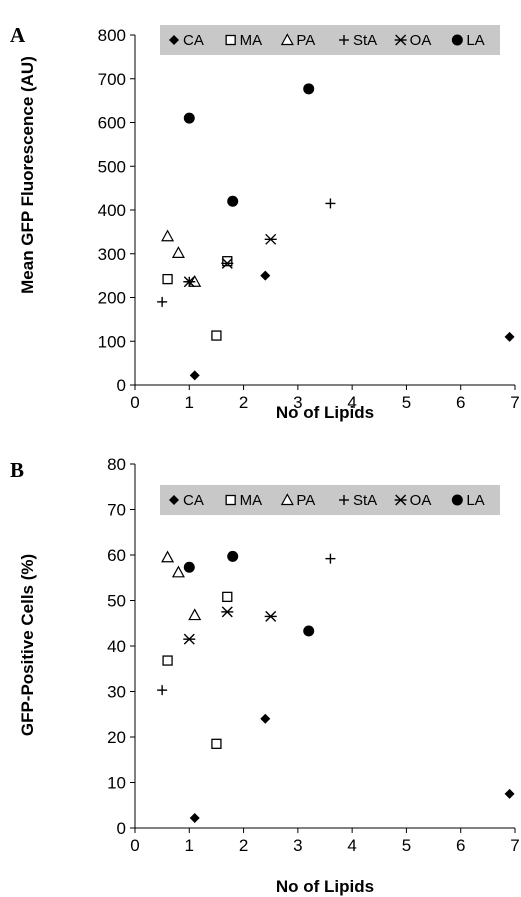  I want to click on panel-b-x-axis-title: No of Lipids, so click(325, 886).